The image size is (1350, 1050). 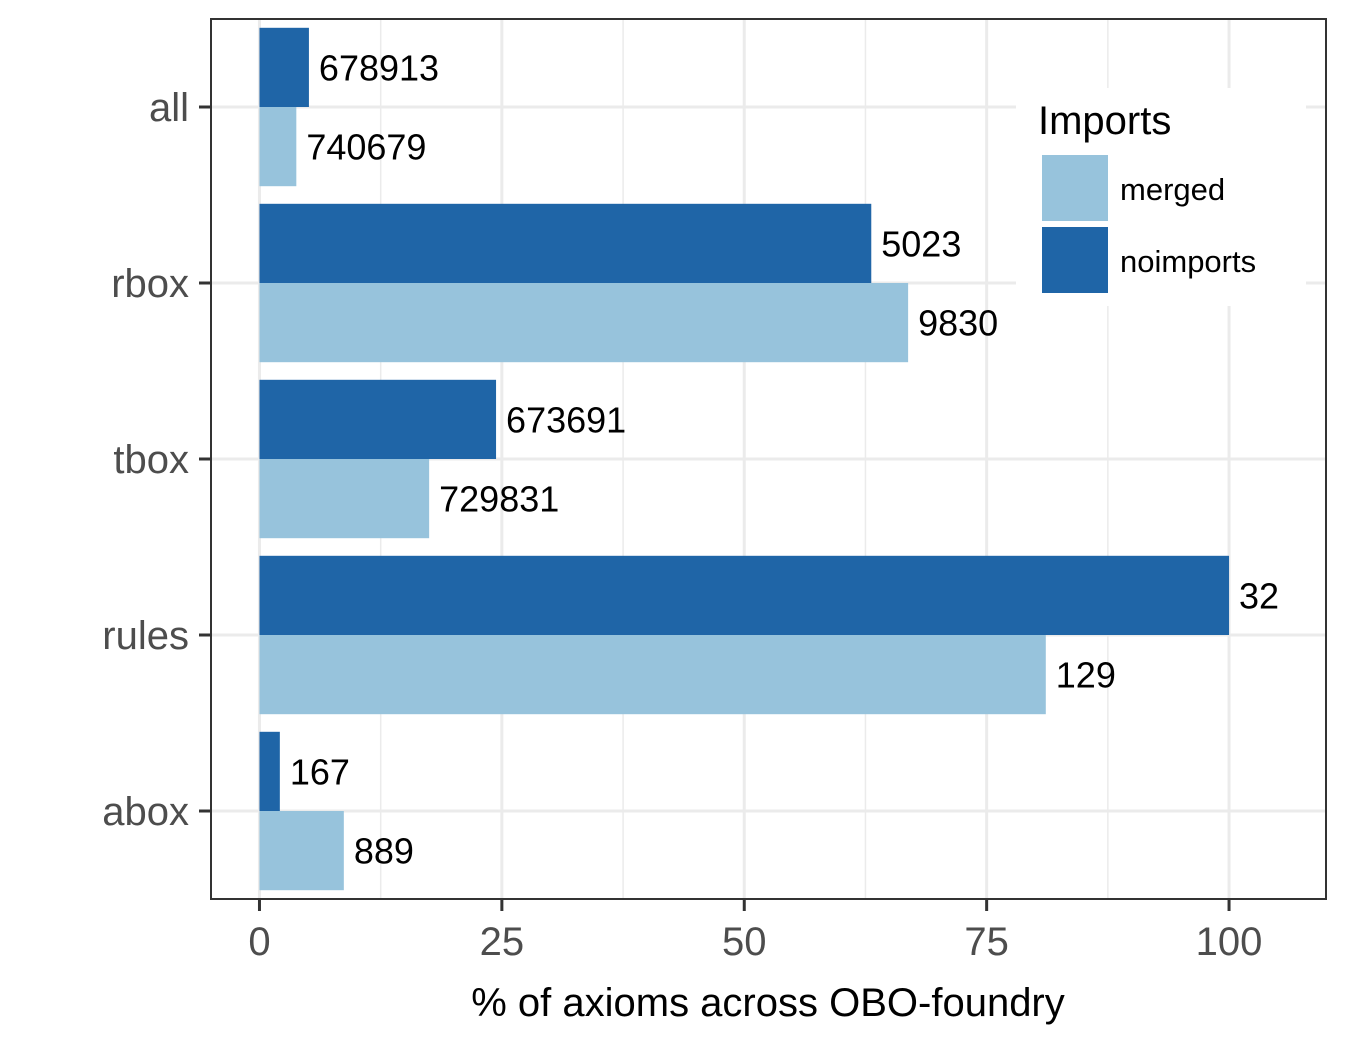 I want to click on y-tick-label-all: all, so click(x=169, y=108).